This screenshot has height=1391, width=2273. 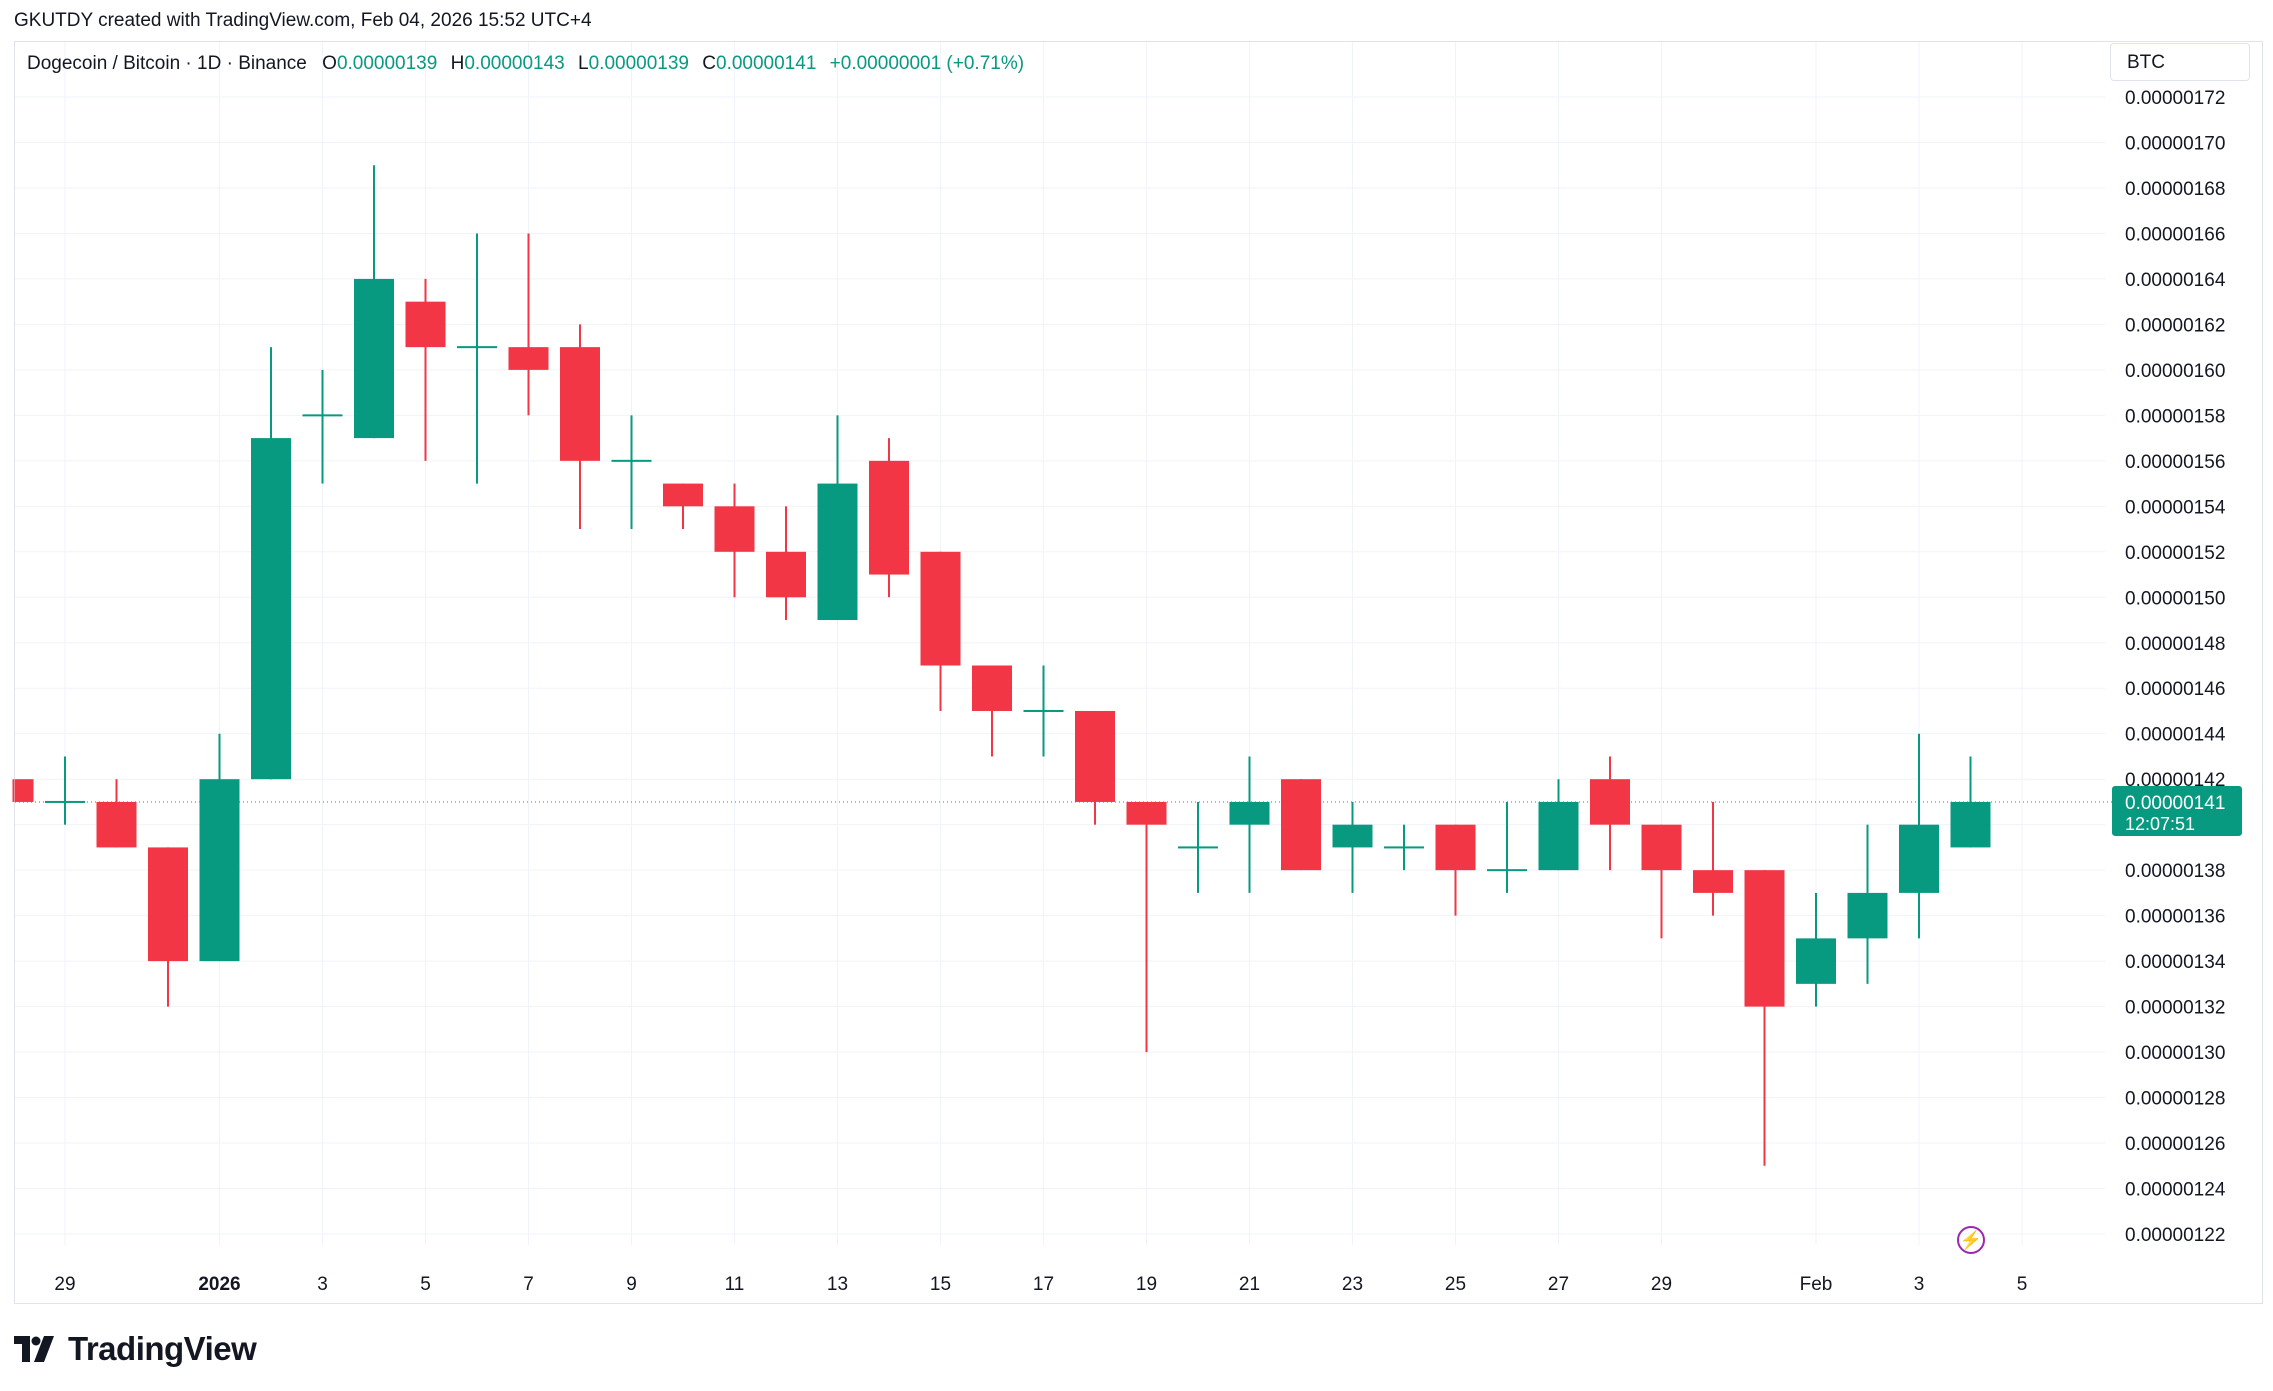 What do you see at coordinates (1043, 1284) in the screenshot?
I see `time-tick-label: 17` at bounding box center [1043, 1284].